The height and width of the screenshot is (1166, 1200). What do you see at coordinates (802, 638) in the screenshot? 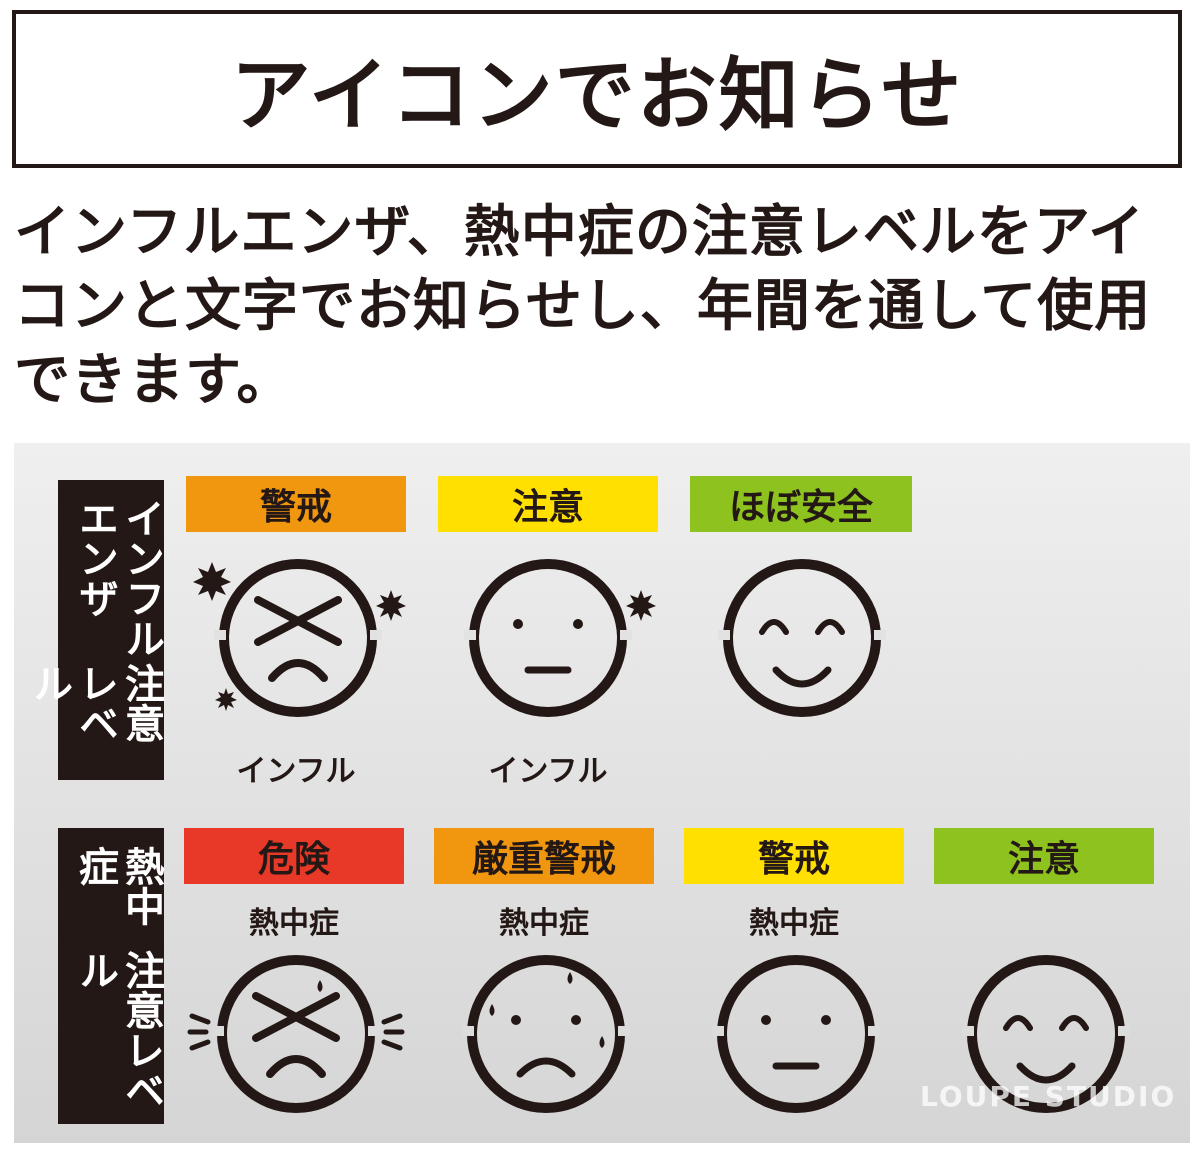
I see `smile-face-icon` at bounding box center [802, 638].